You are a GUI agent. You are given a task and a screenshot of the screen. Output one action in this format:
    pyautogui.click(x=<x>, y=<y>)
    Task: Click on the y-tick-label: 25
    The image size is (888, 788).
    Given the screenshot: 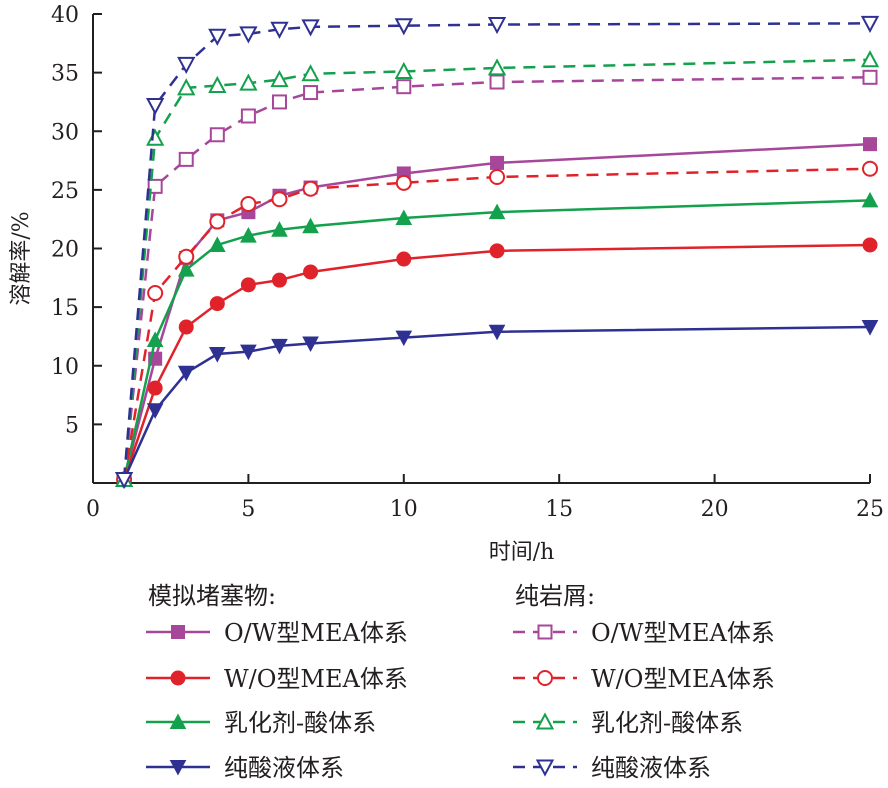 What is the action you would take?
    pyautogui.click(x=65, y=191)
    